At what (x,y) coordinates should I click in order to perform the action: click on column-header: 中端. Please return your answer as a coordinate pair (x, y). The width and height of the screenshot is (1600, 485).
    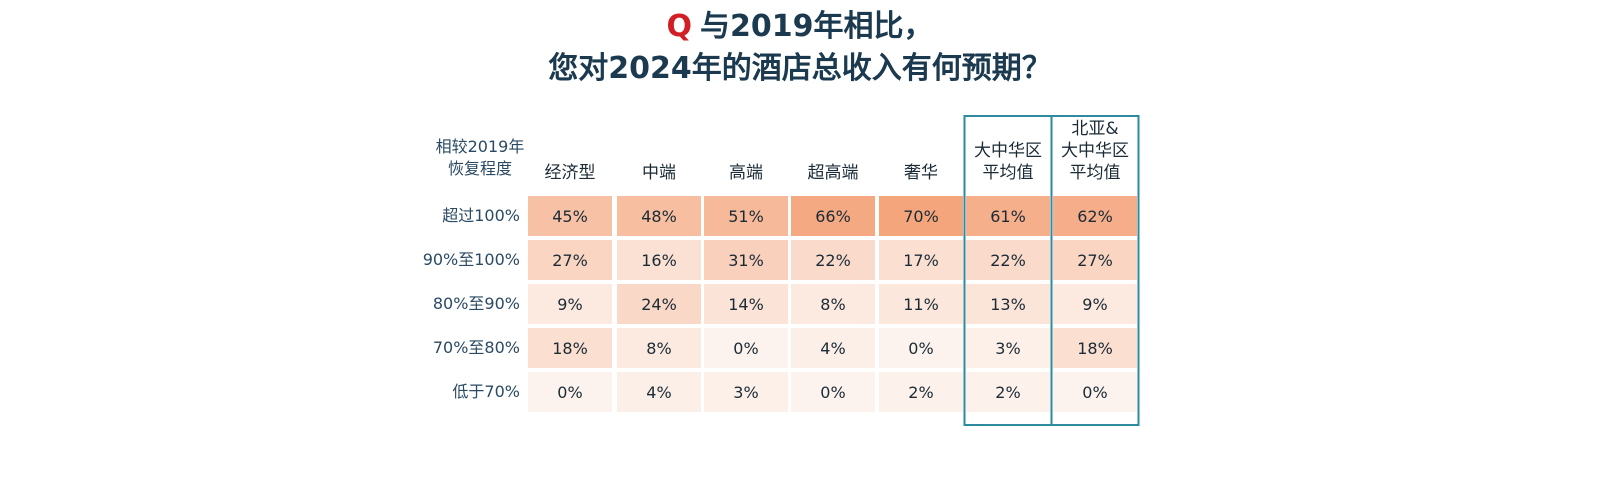
    Looking at the image, I should click on (659, 173).